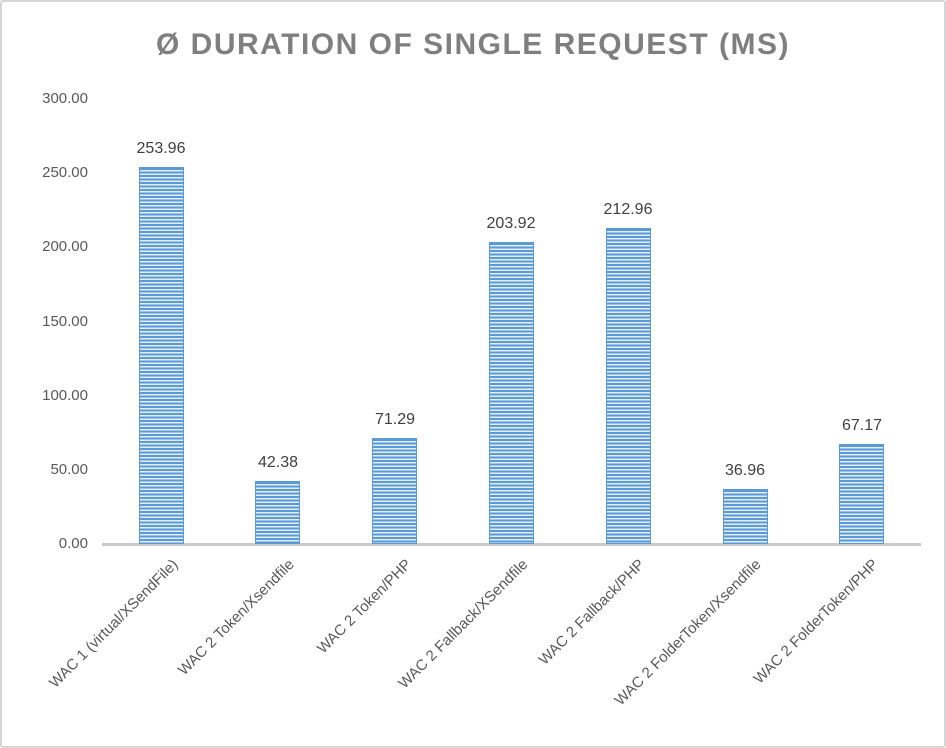  Describe the element at coordinates (364, 607) in the screenshot. I see `x-axis-category-label-text: WAC 2 Token/PHP` at that location.